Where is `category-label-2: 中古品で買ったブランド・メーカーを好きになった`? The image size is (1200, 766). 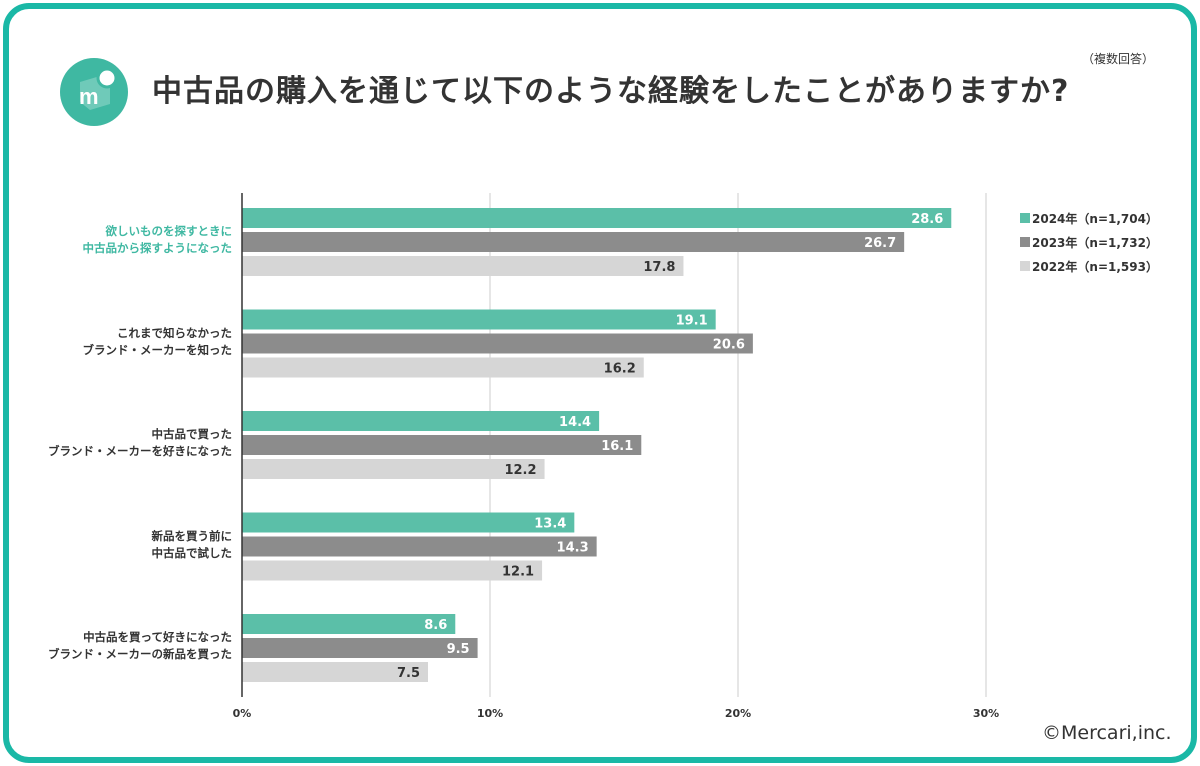
category-label-2: 中古品で買ったブランド・メーカーを好きになった is located at coordinates (117, 443).